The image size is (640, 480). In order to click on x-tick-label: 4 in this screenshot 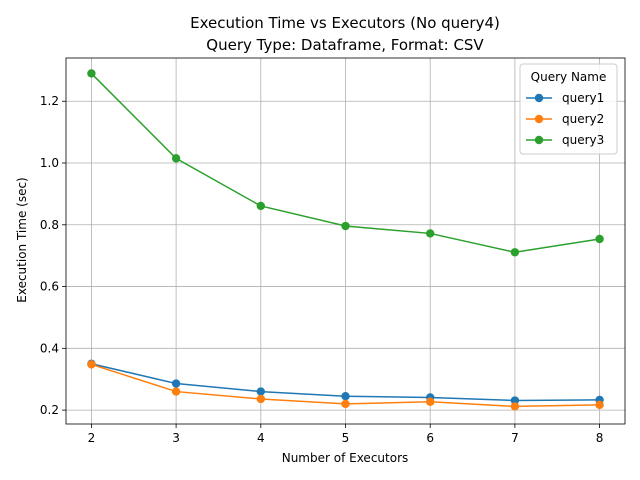, I will do `click(261, 438)`.